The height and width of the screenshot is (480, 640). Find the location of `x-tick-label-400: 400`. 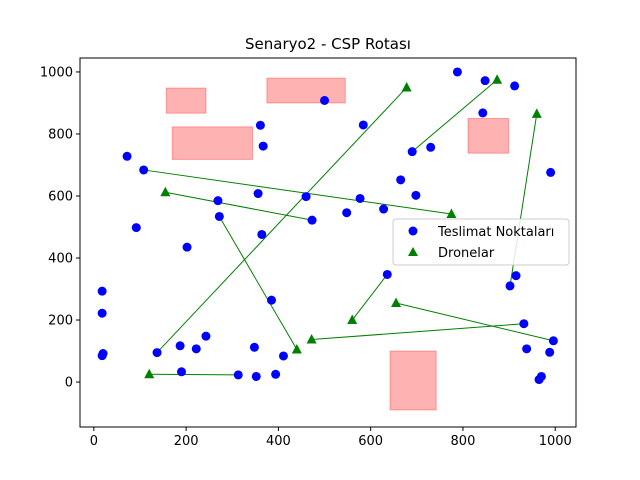

x-tick-label-400: 400 is located at coordinates (278, 441).